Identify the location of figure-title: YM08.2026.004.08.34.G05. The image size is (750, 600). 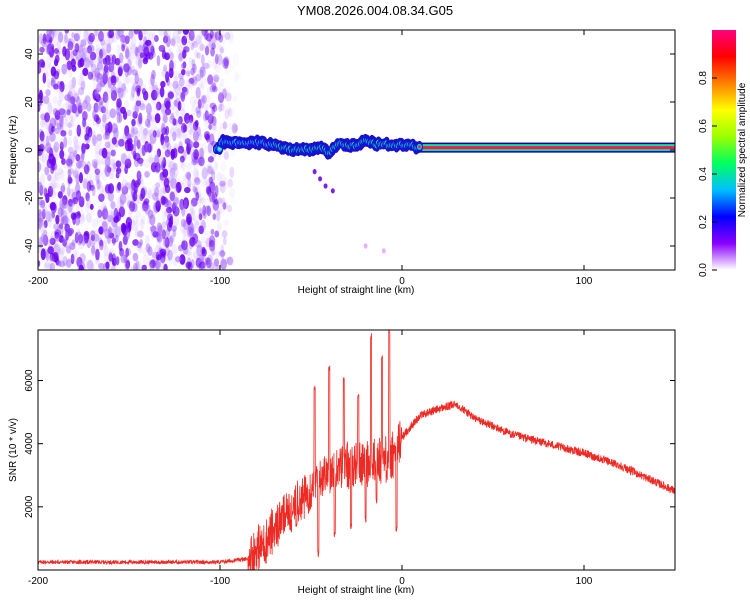
(375, 10).